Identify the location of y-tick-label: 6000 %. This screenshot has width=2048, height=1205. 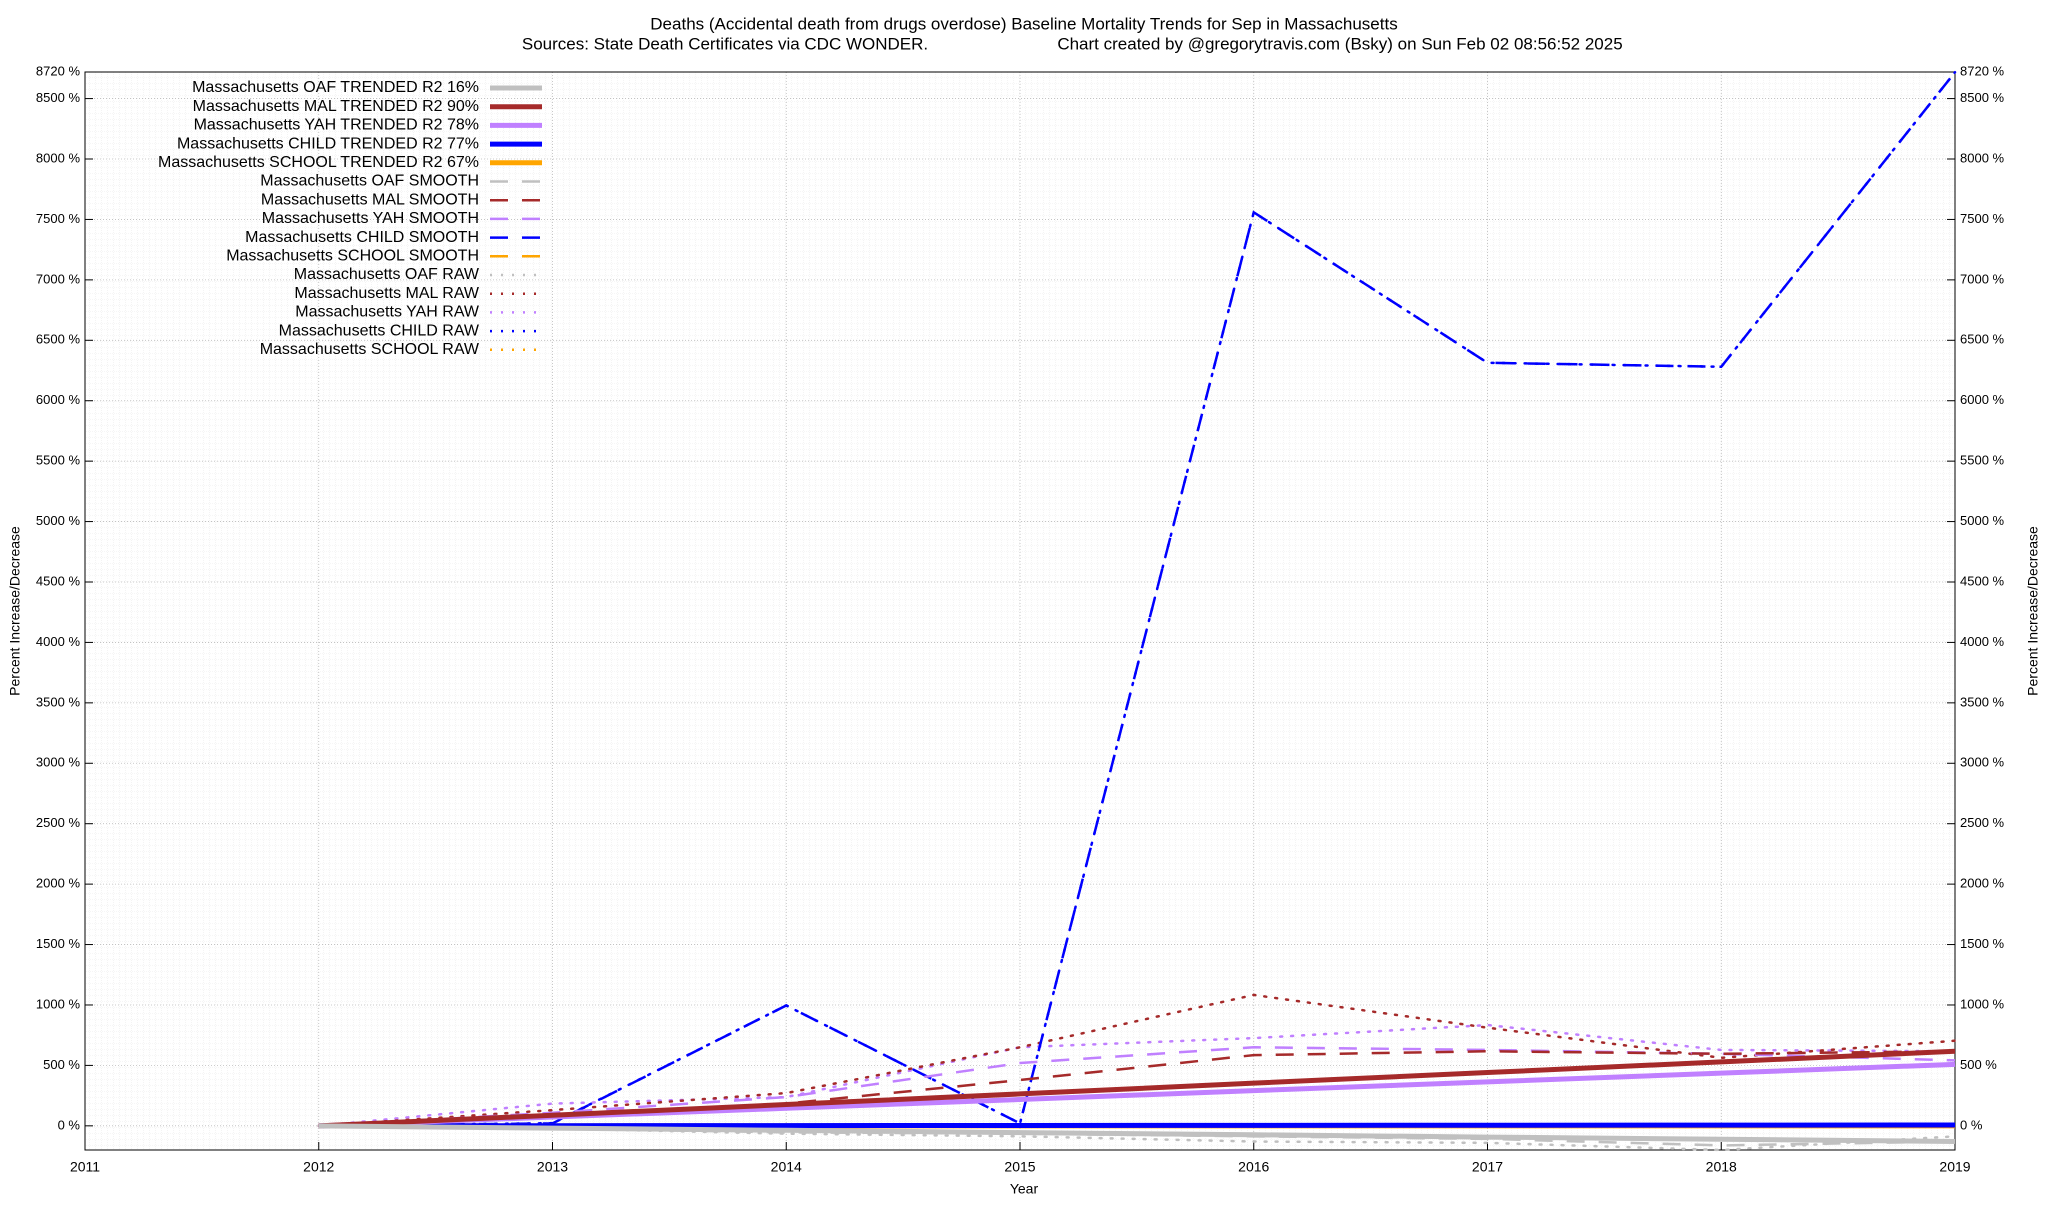
(58, 399).